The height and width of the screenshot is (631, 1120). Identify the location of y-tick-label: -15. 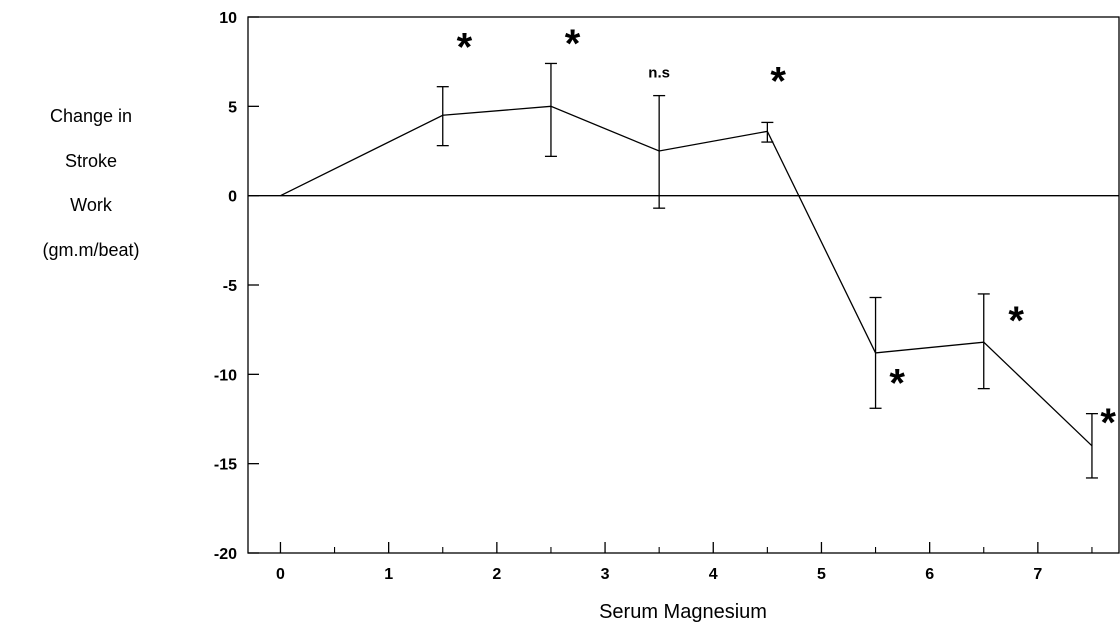
(225, 465).